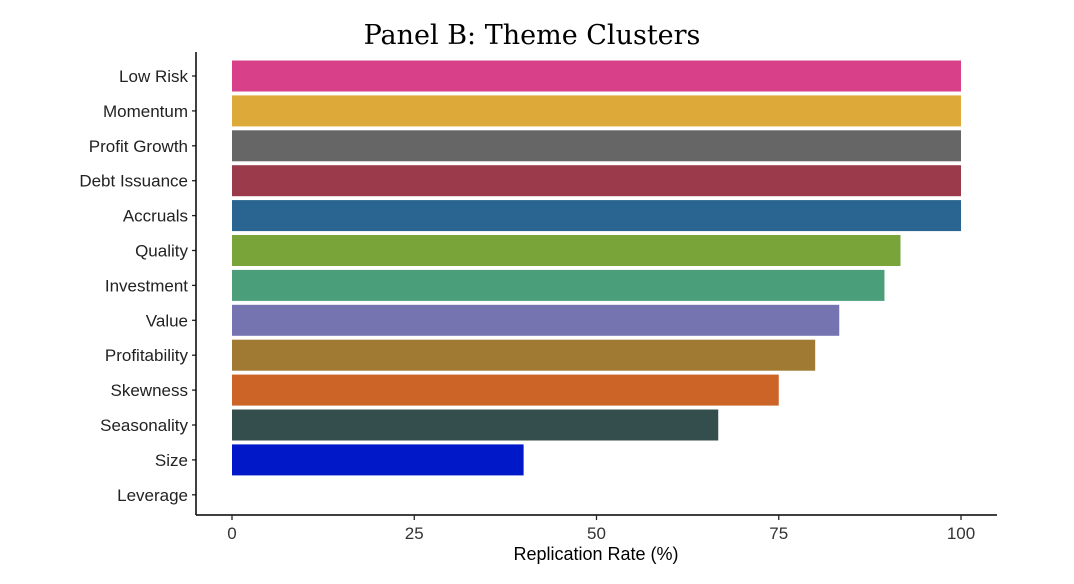  What do you see at coordinates (161, 251) in the screenshot?
I see `y-tick-label: Quality` at bounding box center [161, 251].